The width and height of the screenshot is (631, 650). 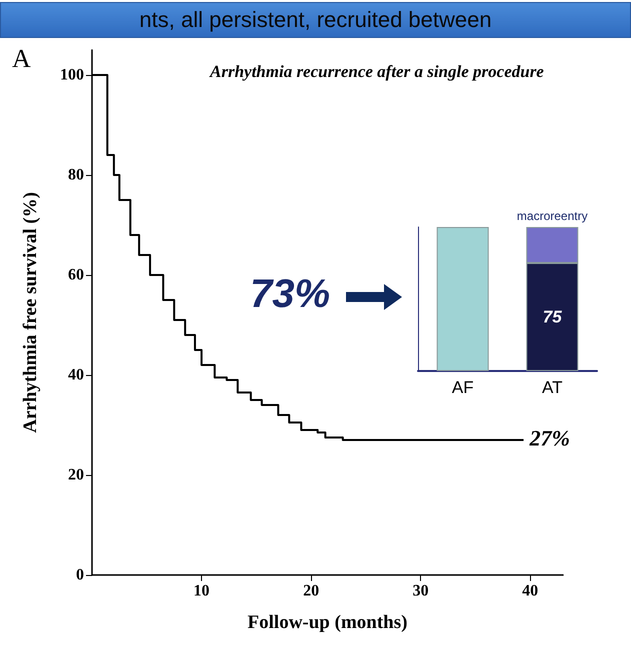 What do you see at coordinates (311, 591) in the screenshot?
I see `x-tick-label: 20` at bounding box center [311, 591].